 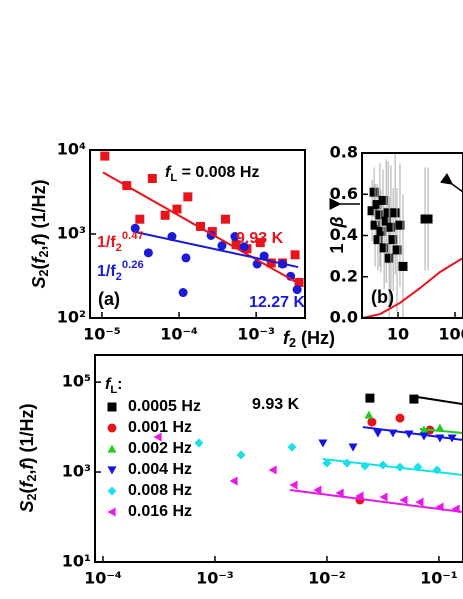 I want to click on y-axis-label-part: 1 -, so click(x=337, y=241).